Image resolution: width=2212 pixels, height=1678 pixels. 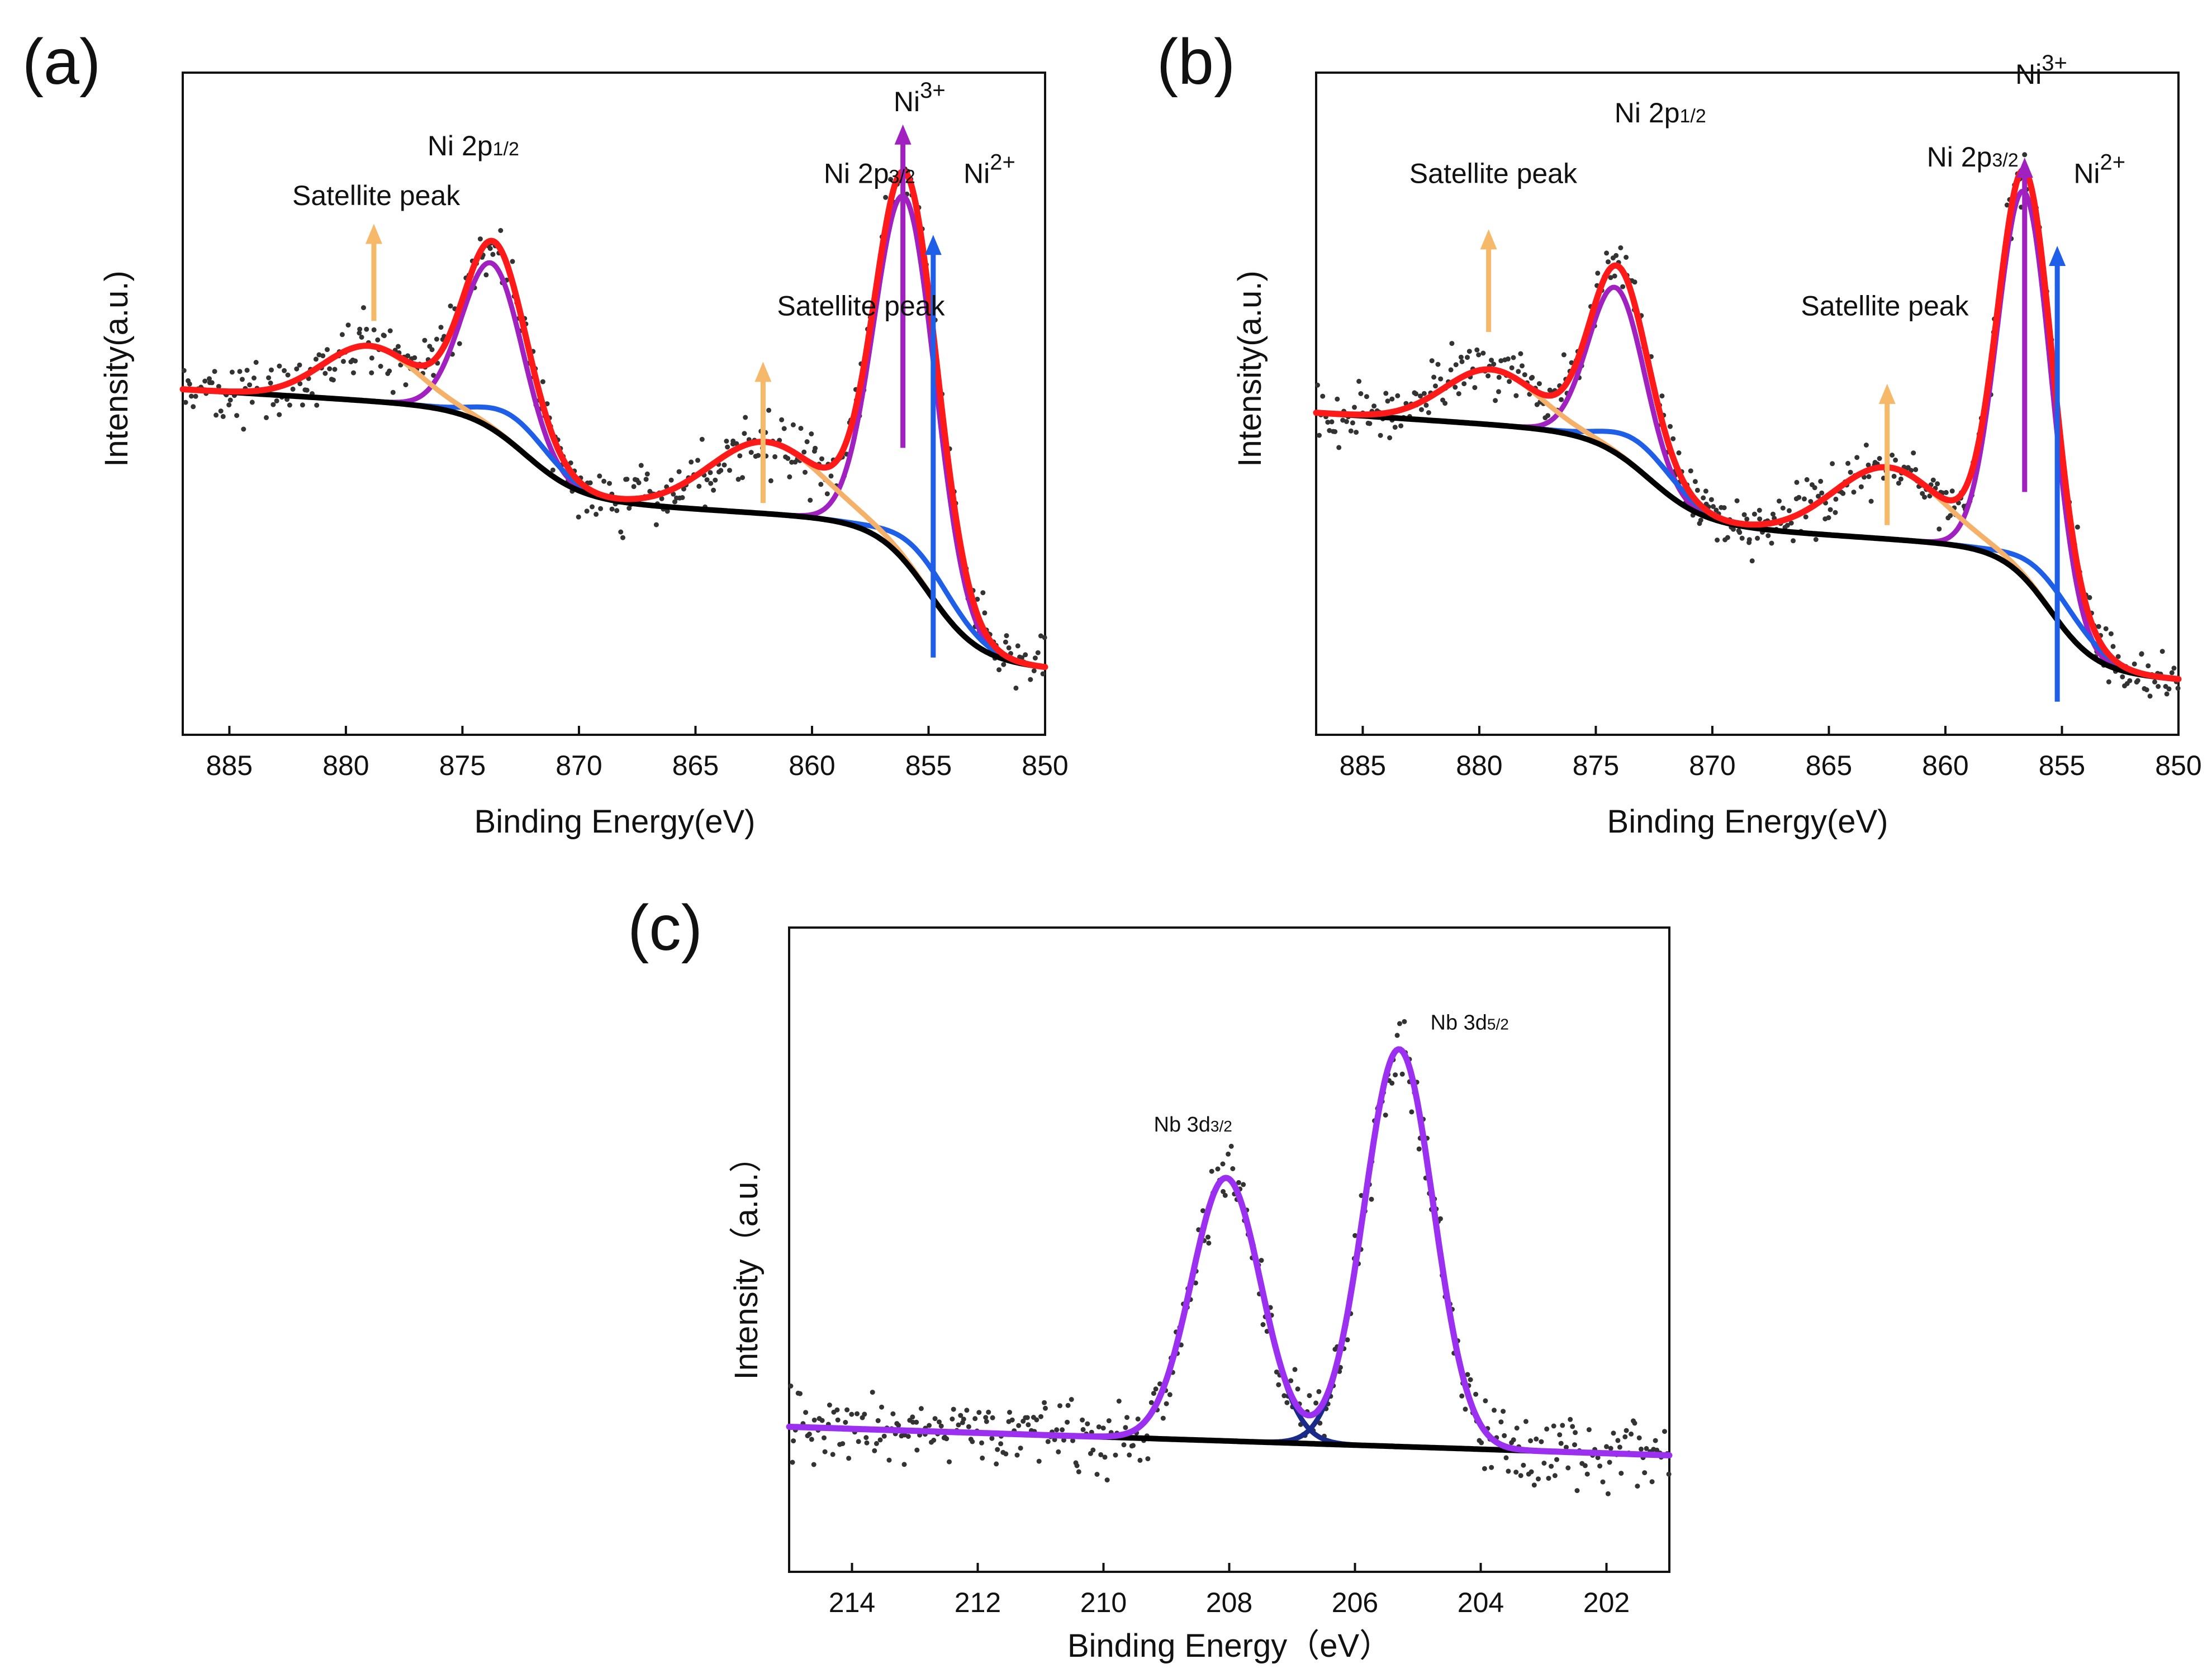 I want to click on panel-b-label: (b), so click(x=1197, y=62).